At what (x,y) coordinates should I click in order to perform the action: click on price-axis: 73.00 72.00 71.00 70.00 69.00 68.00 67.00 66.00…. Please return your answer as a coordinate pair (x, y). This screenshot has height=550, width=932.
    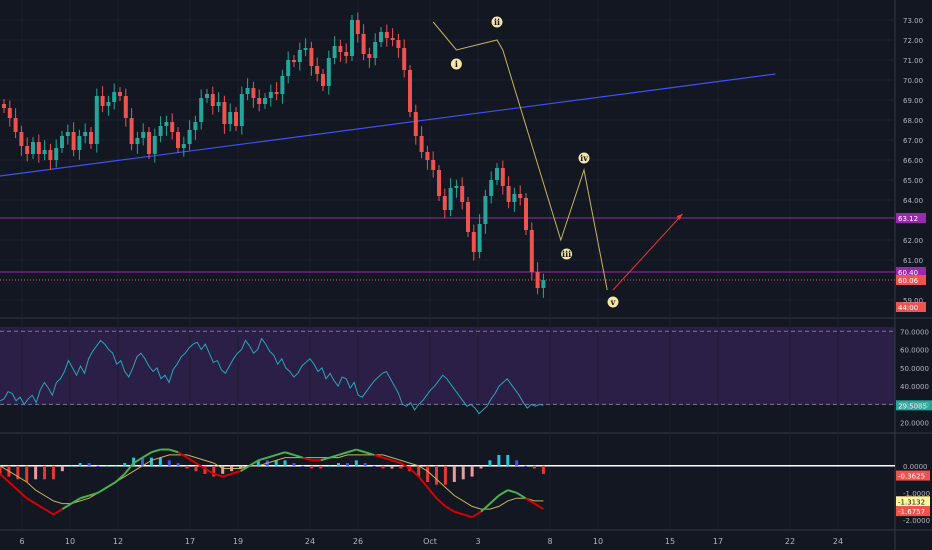
    Looking at the image, I should click on (915, 271).